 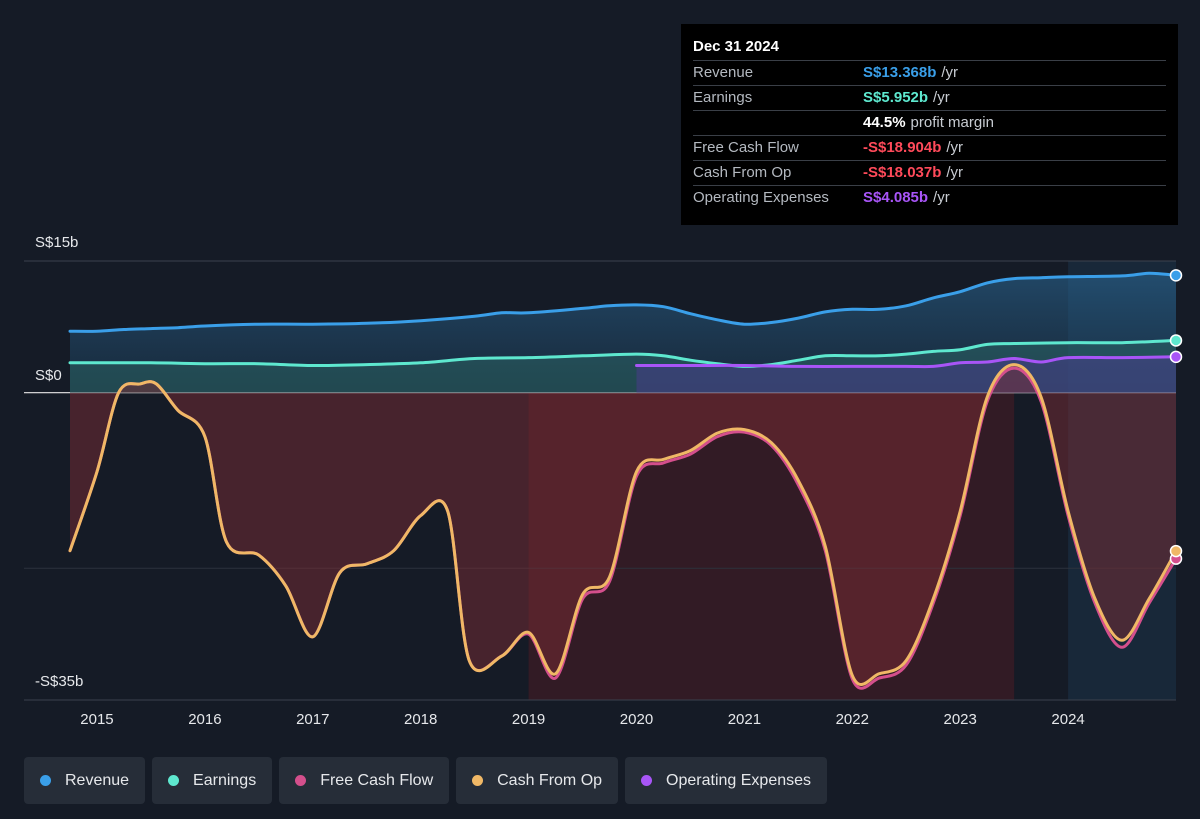 I want to click on y-tick-bottom: -S$35b, so click(x=59, y=681).